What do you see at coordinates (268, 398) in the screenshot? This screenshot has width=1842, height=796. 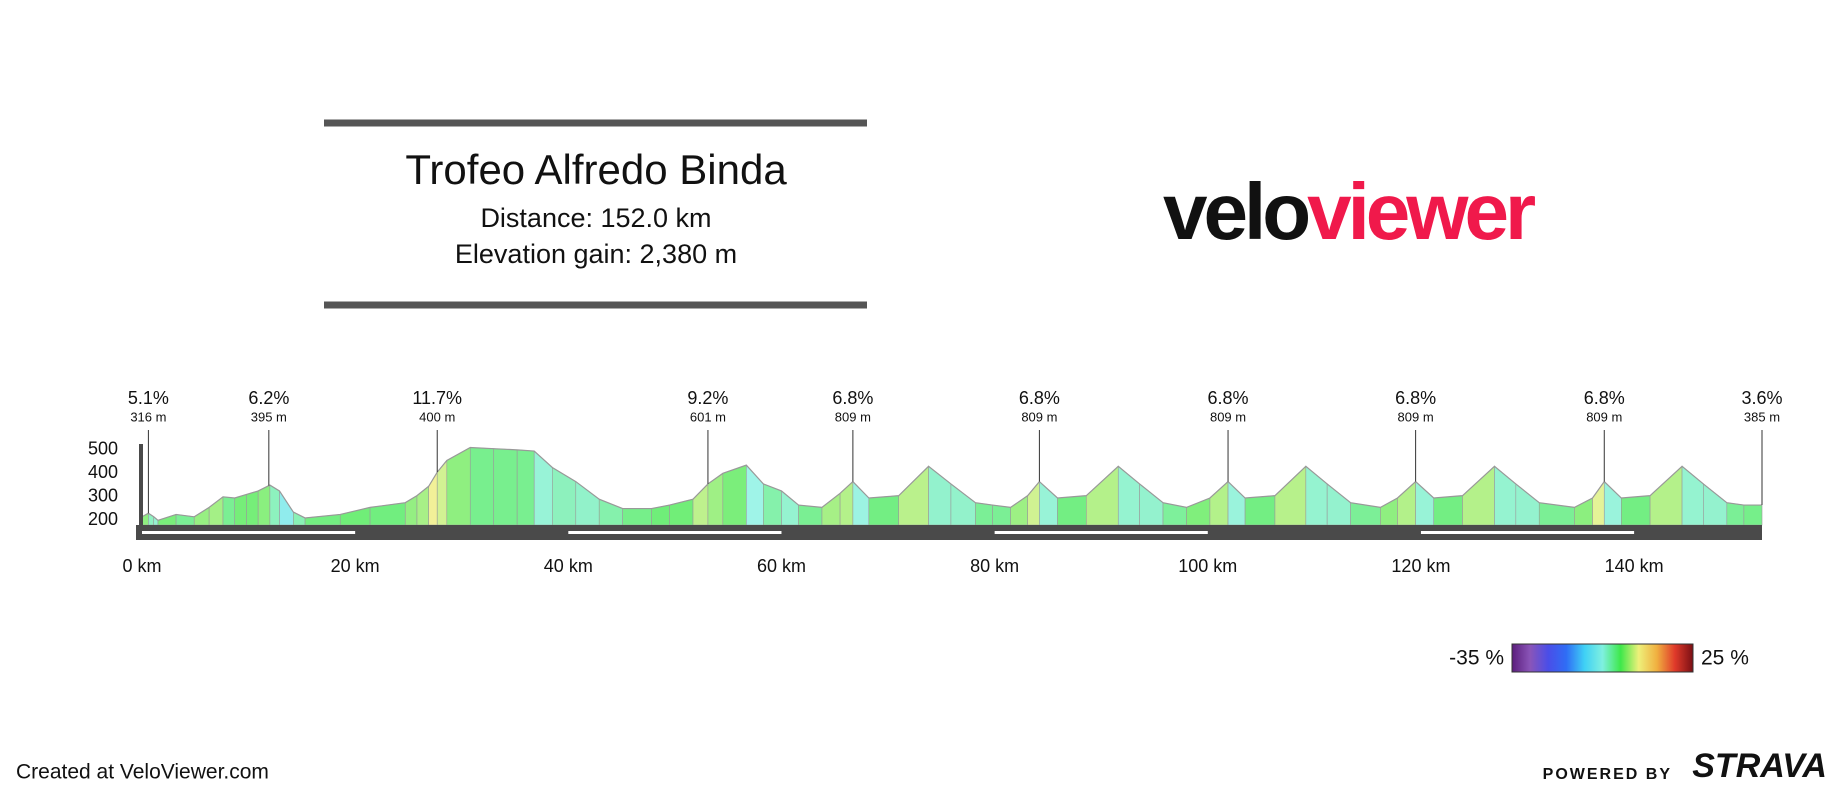 I see `annotation-grade: 6.2%` at bounding box center [268, 398].